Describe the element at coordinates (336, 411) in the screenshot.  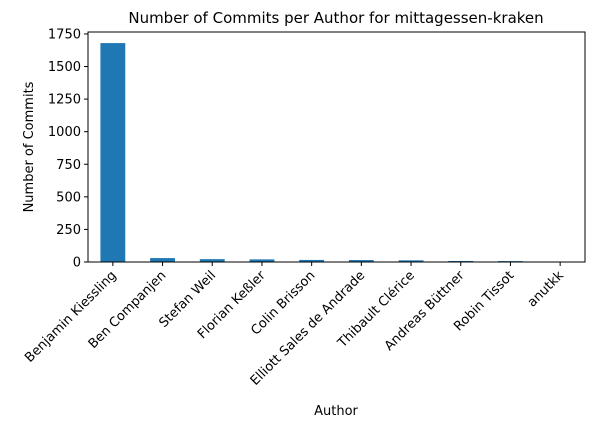
I see `x-axis-label: Author` at that location.